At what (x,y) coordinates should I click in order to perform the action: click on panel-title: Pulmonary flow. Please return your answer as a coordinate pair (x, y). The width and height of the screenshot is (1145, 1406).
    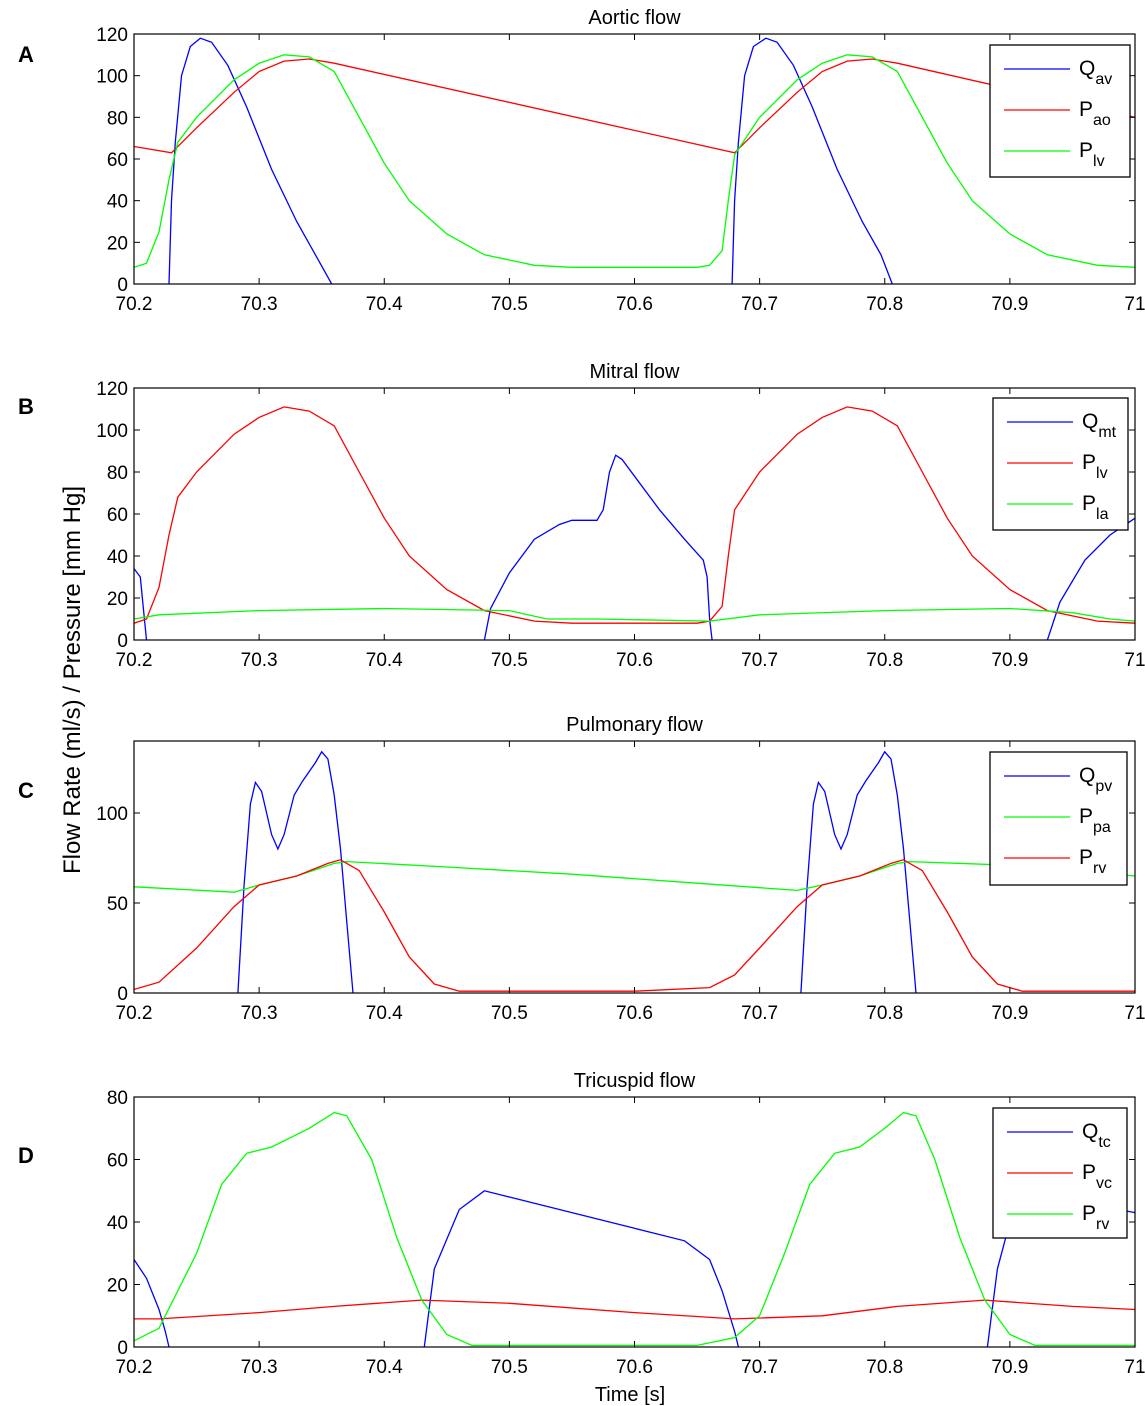
    Looking at the image, I should click on (634, 725).